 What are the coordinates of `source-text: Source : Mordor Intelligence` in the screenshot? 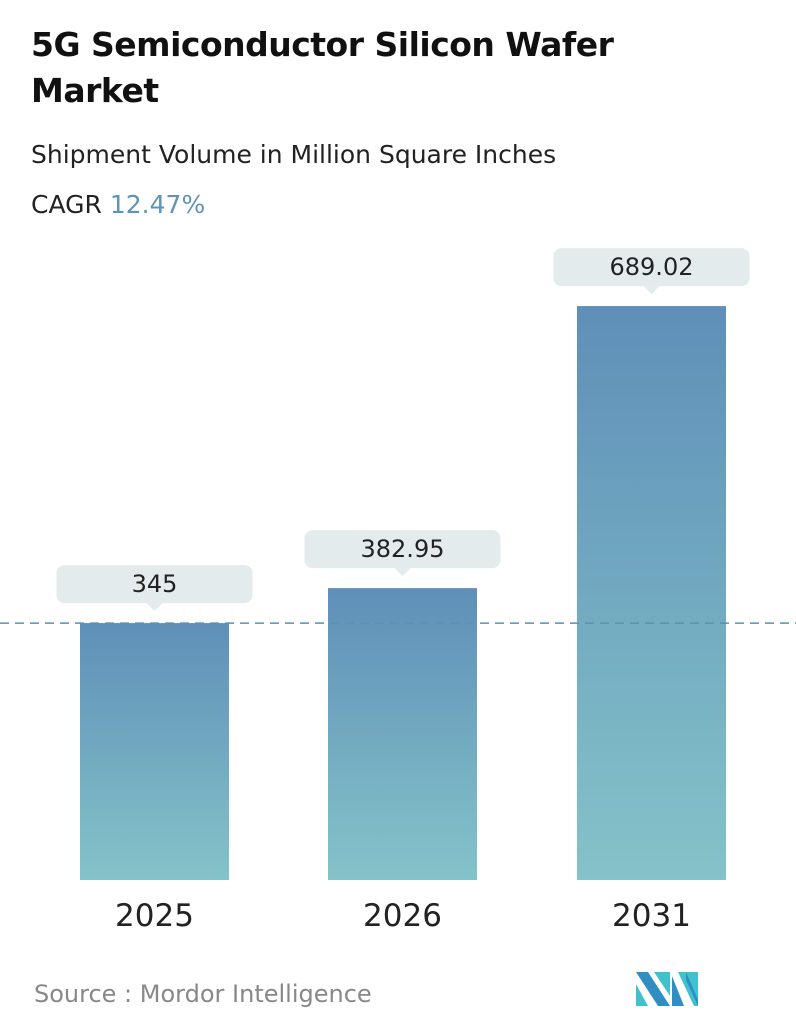 It's located at (203, 994).